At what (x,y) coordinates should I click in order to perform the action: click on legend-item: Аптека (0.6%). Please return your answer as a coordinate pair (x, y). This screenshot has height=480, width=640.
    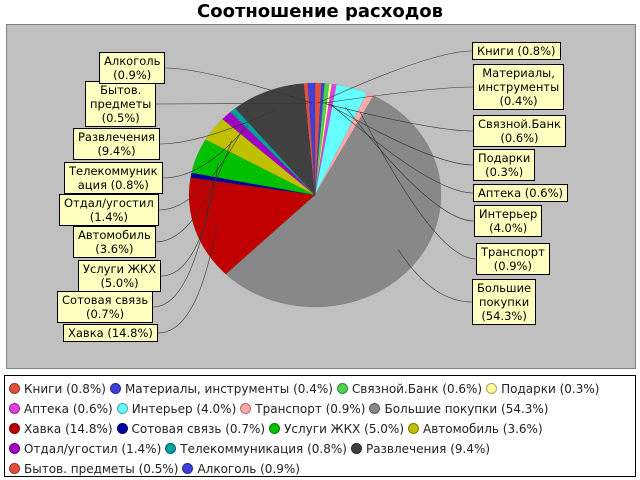
    Looking at the image, I should click on (61, 409).